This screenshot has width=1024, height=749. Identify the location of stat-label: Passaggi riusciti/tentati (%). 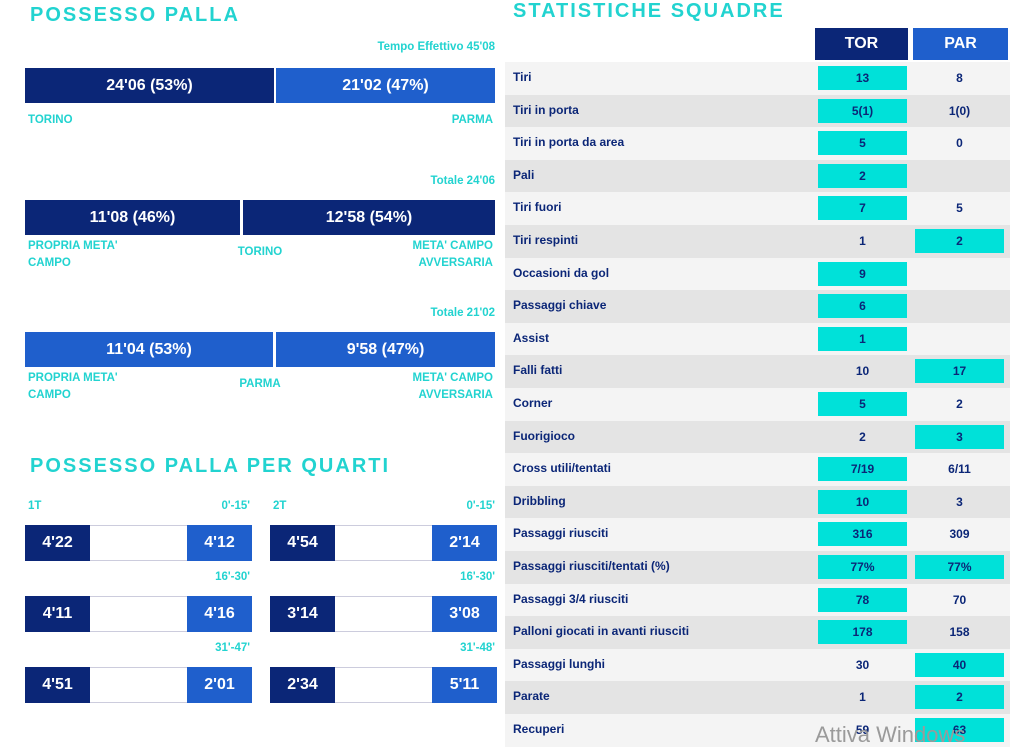
(591, 566).